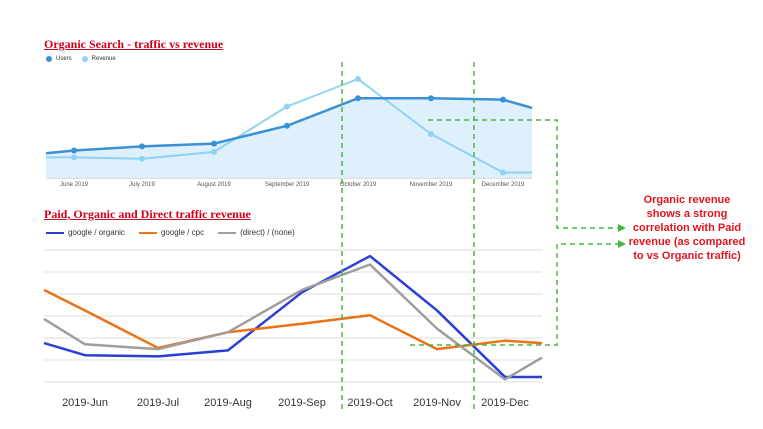  Describe the element at coordinates (134, 44) in the screenshot. I see `top-chart-title: Organic Search - traffic vs revenue` at that location.